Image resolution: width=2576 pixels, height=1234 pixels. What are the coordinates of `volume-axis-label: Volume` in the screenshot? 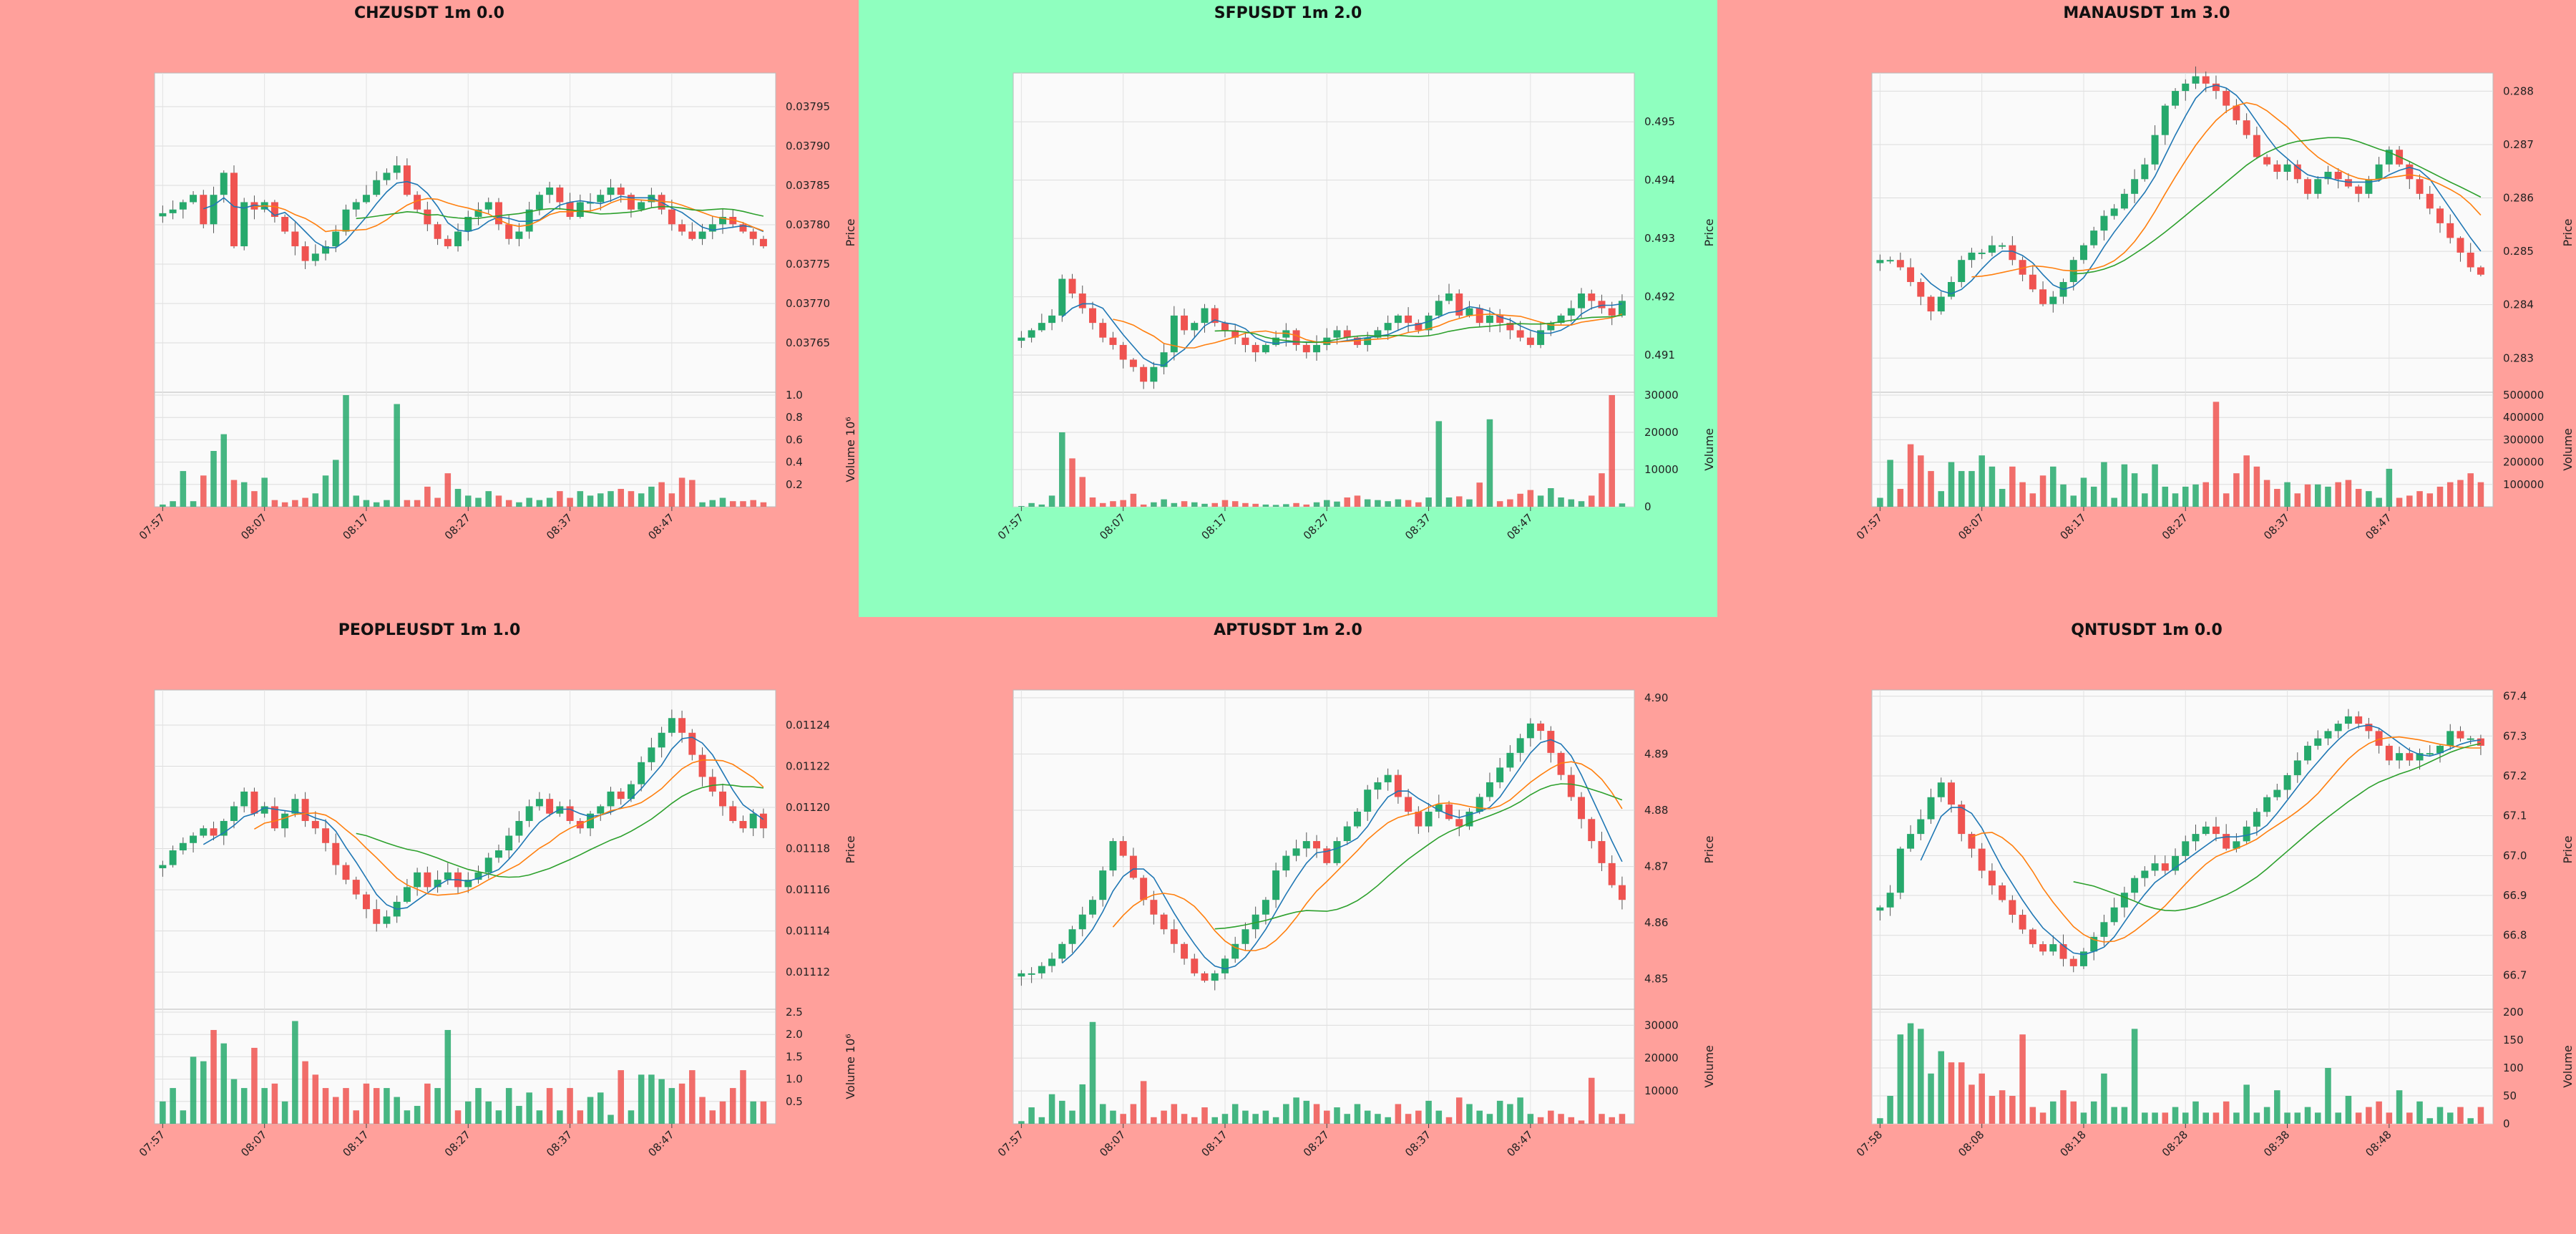 It's located at (2568, 1066).